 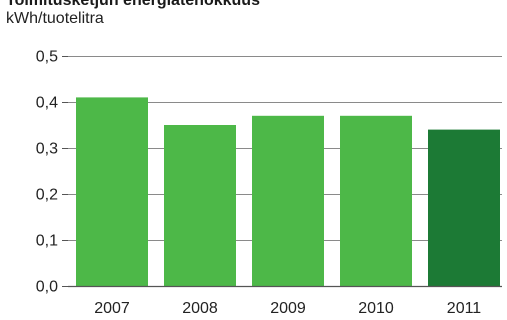 What do you see at coordinates (376, 200) in the screenshot?
I see `bar-2010` at bounding box center [376, 200].